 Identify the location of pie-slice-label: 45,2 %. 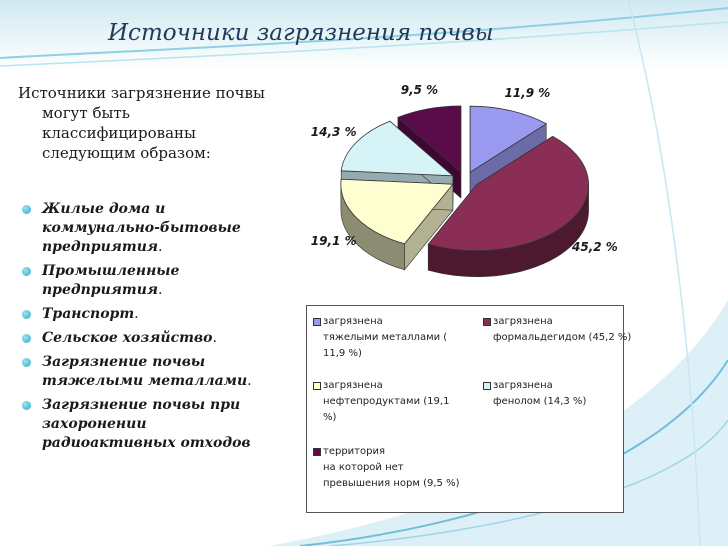
(595, 246).